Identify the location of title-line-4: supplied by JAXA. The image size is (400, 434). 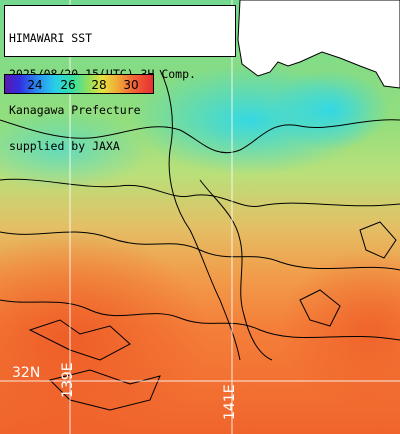
(64, 146).